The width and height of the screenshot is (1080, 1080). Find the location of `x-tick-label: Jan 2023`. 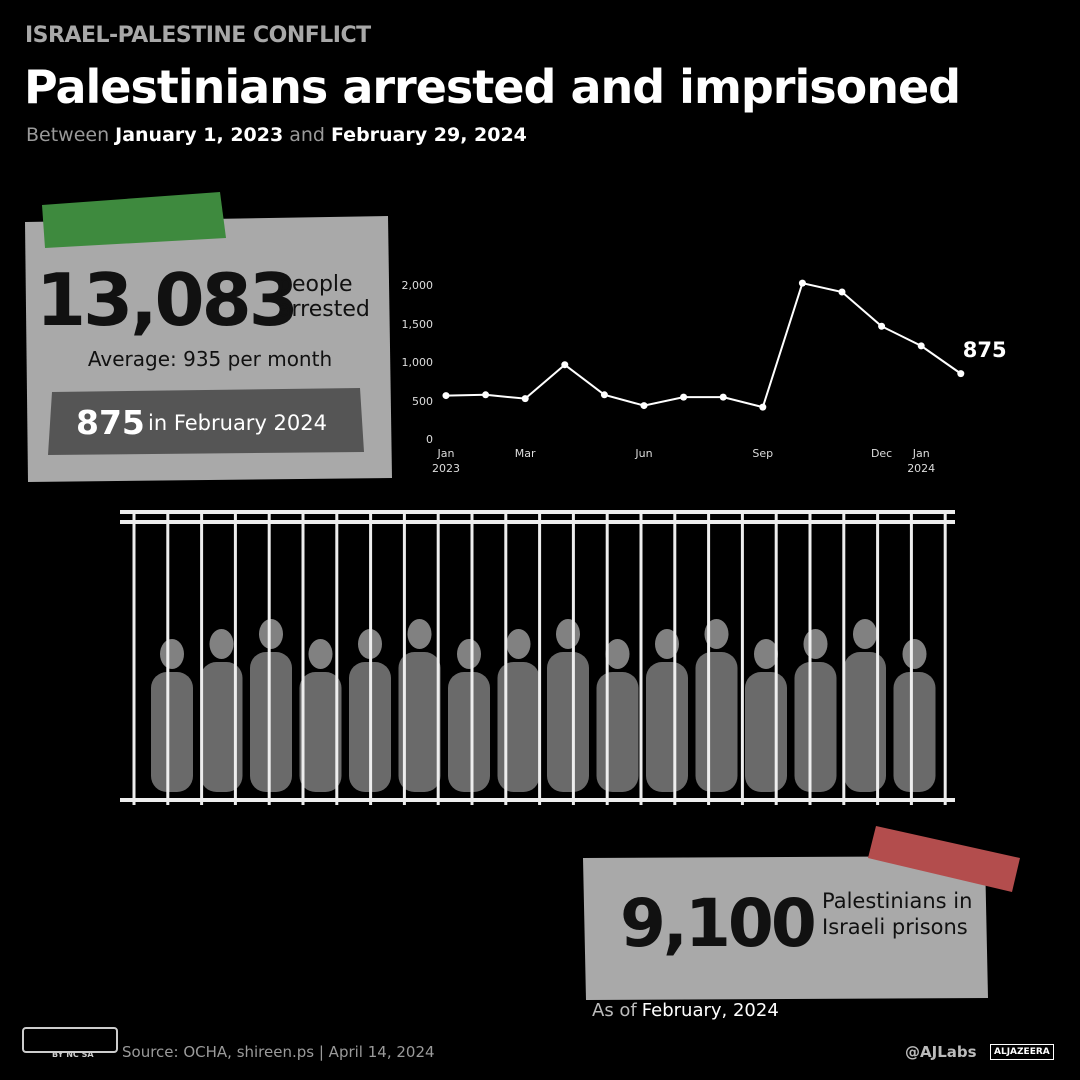

x-tick-label: Jan 2023 is located at coordinates (446, 461).